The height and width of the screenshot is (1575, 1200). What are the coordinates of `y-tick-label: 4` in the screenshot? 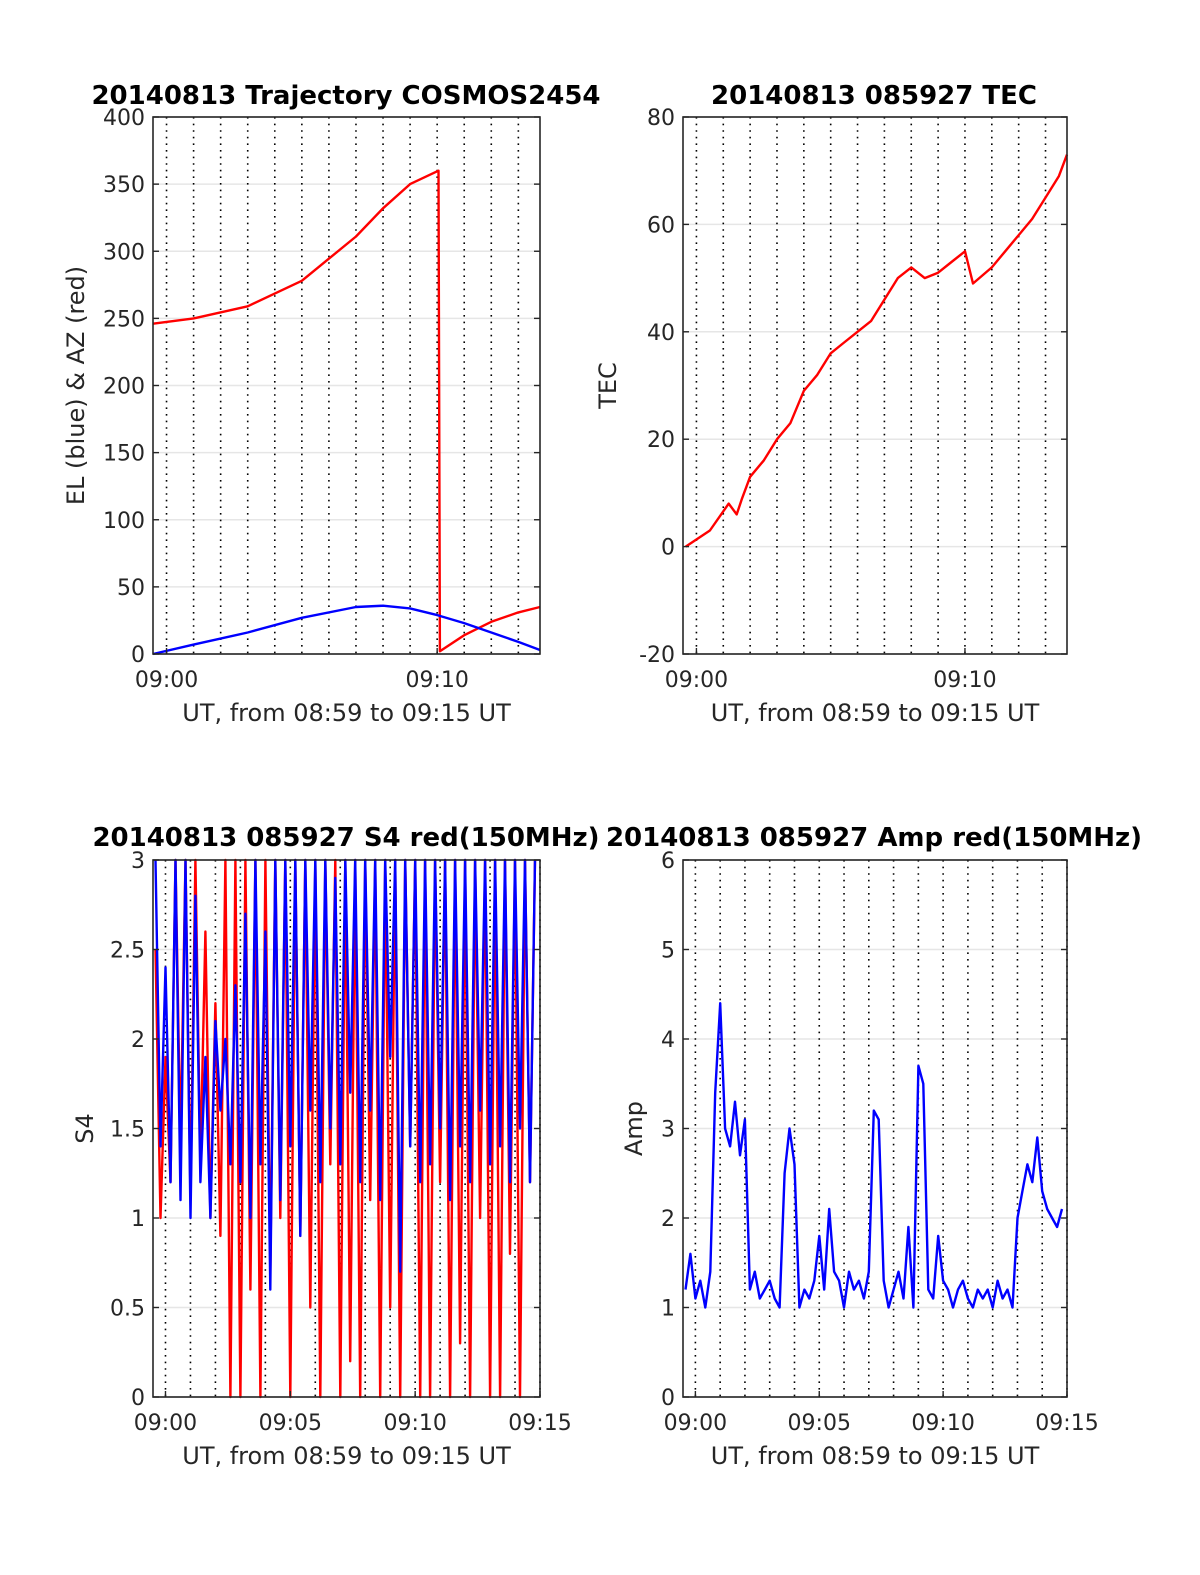 It's located at (668, 1040).